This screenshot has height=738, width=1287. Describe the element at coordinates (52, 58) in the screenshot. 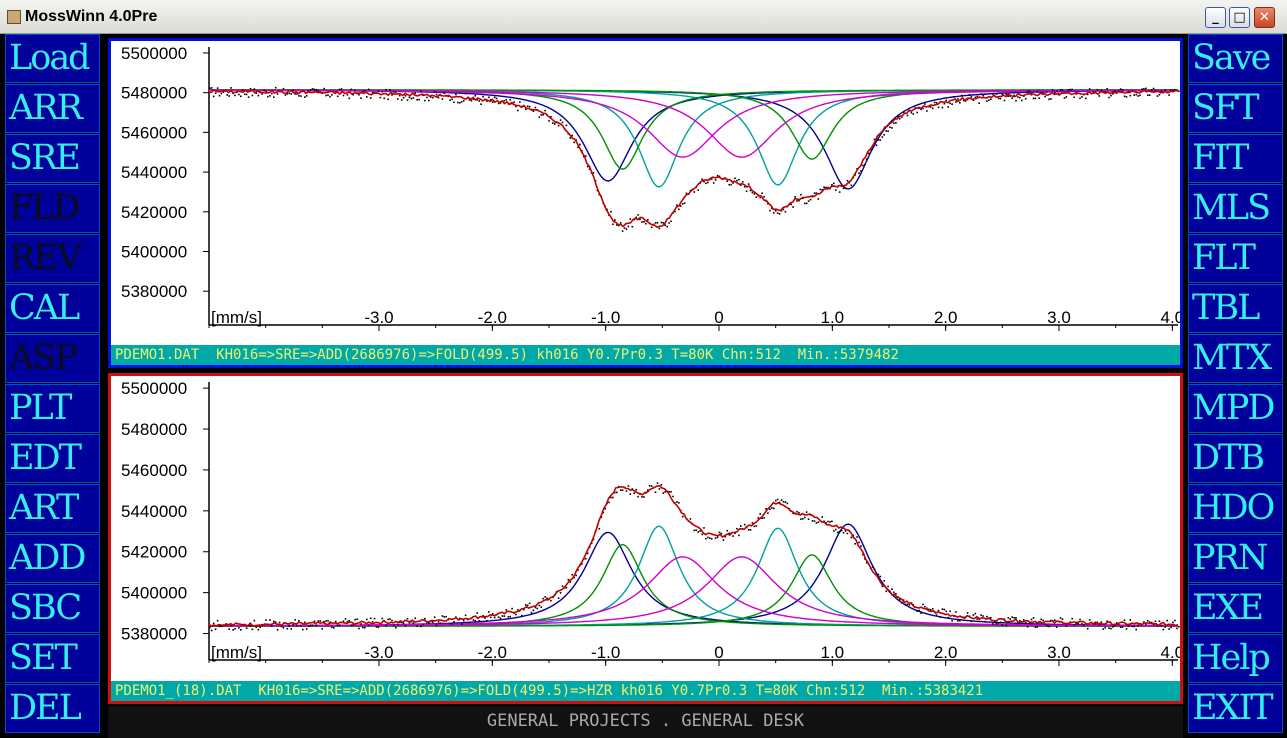

I see `menu-load-button: Load` at that location.